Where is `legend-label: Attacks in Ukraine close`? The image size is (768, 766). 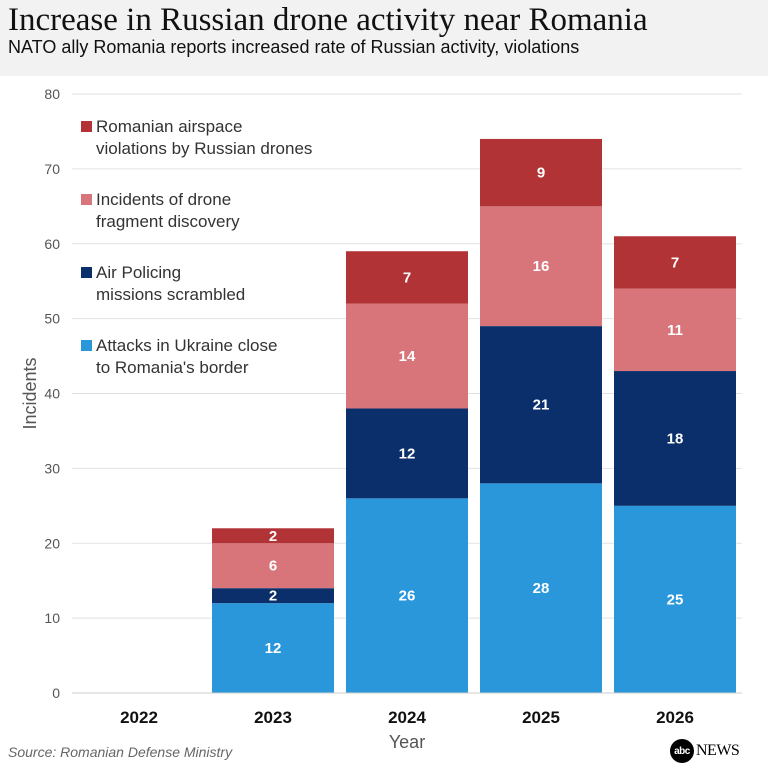
legend-label: Attacks in Ukraine close is located at coordinates (186, 345).